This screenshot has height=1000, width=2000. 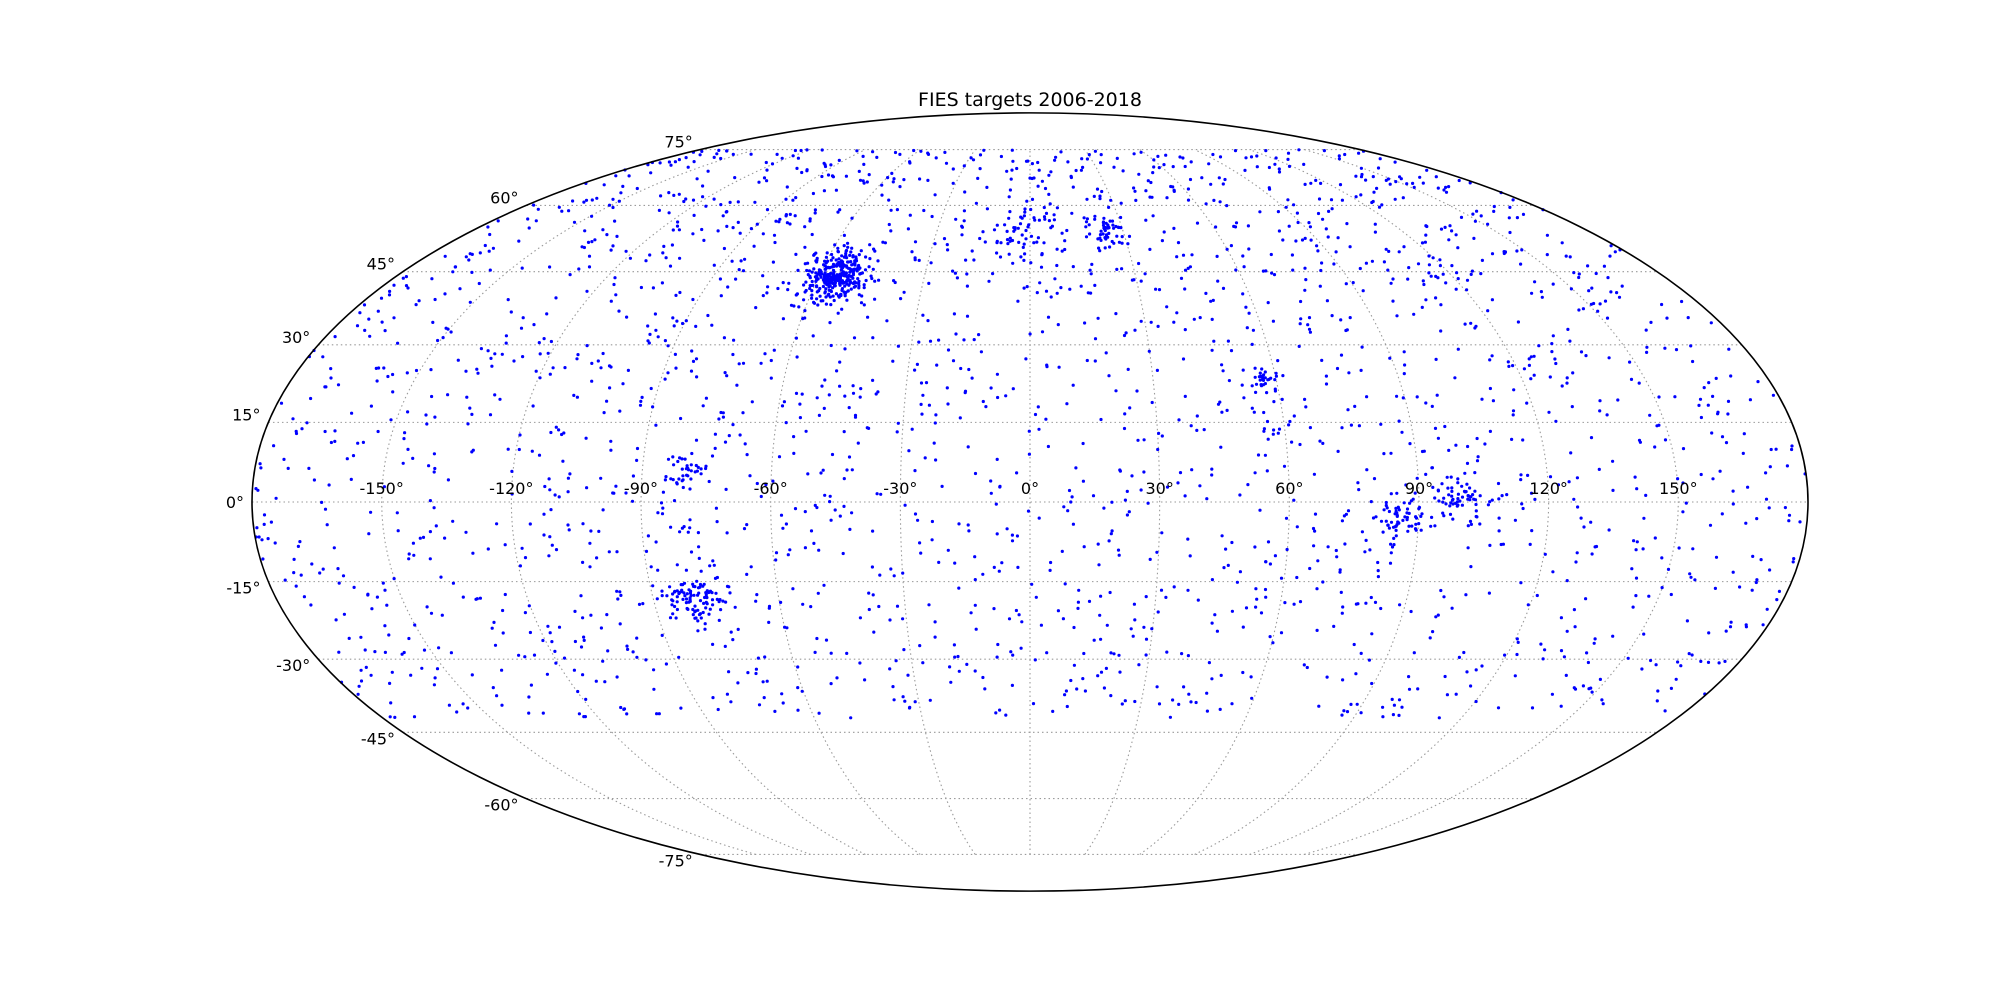 What do you see at coordinates (1289, 488) in the screenshot?
I see `x-tick-label: 60°` at bounding box center [1289, 488].